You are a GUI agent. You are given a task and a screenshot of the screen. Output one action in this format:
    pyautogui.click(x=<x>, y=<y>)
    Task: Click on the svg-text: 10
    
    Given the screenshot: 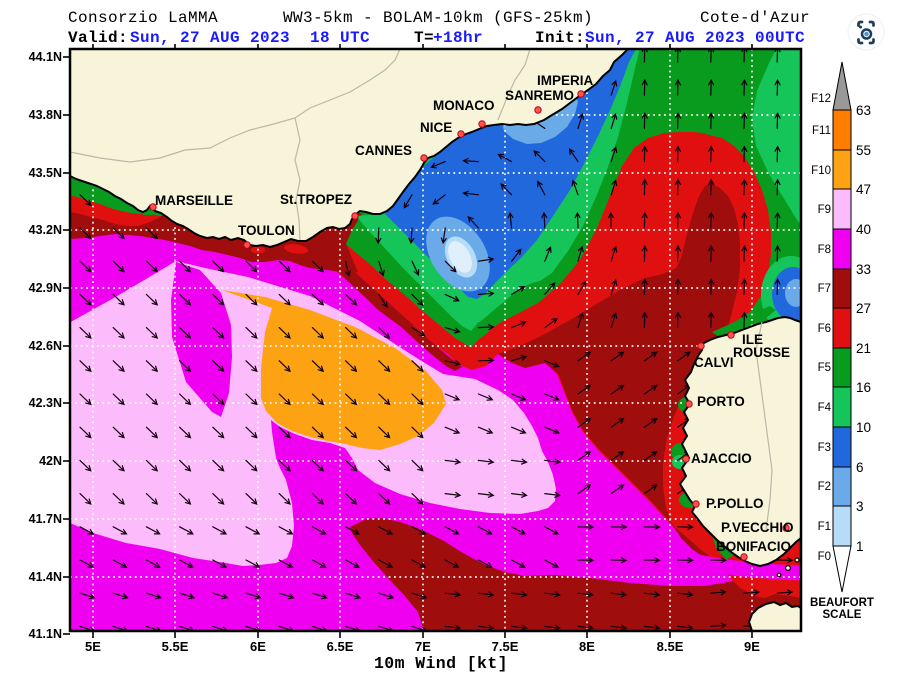 What is the action you would take?
    pyautogui.click(x=863, y=427)
    